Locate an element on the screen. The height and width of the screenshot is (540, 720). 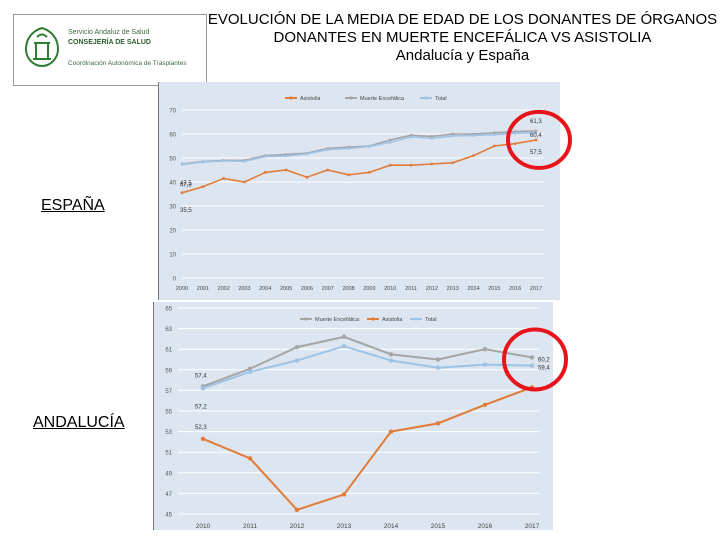
spain-legend-marker is located at coordinates (426, 98).